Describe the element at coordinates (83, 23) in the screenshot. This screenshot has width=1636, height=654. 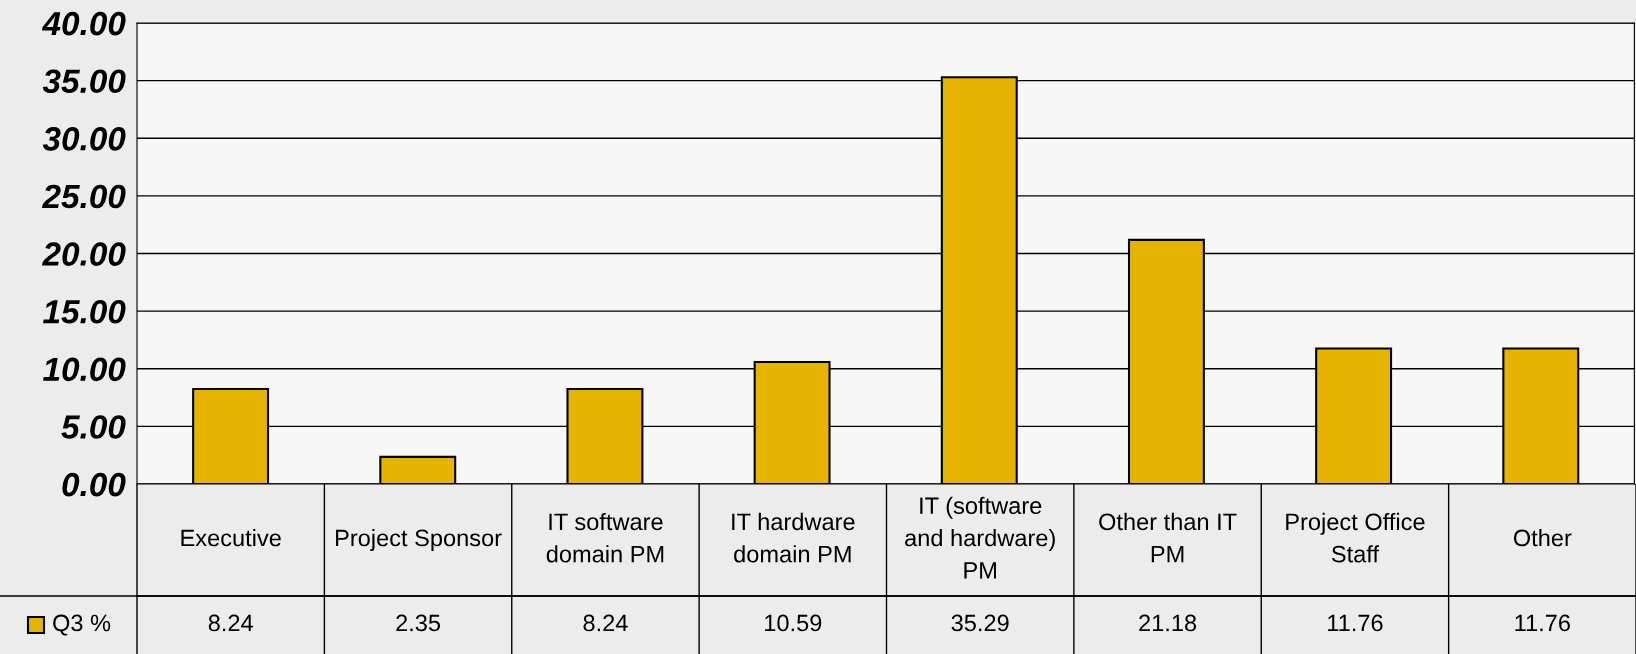
I see `y-tick-label: 40.00` at that location.